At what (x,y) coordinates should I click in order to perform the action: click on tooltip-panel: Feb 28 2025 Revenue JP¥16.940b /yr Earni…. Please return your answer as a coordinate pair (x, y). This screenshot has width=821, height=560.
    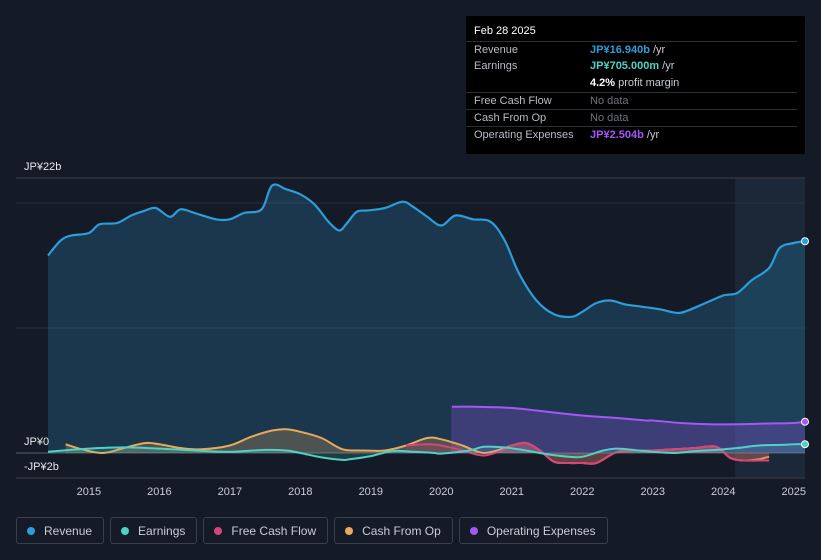
    Looking at the image, I should click on (635, 85).